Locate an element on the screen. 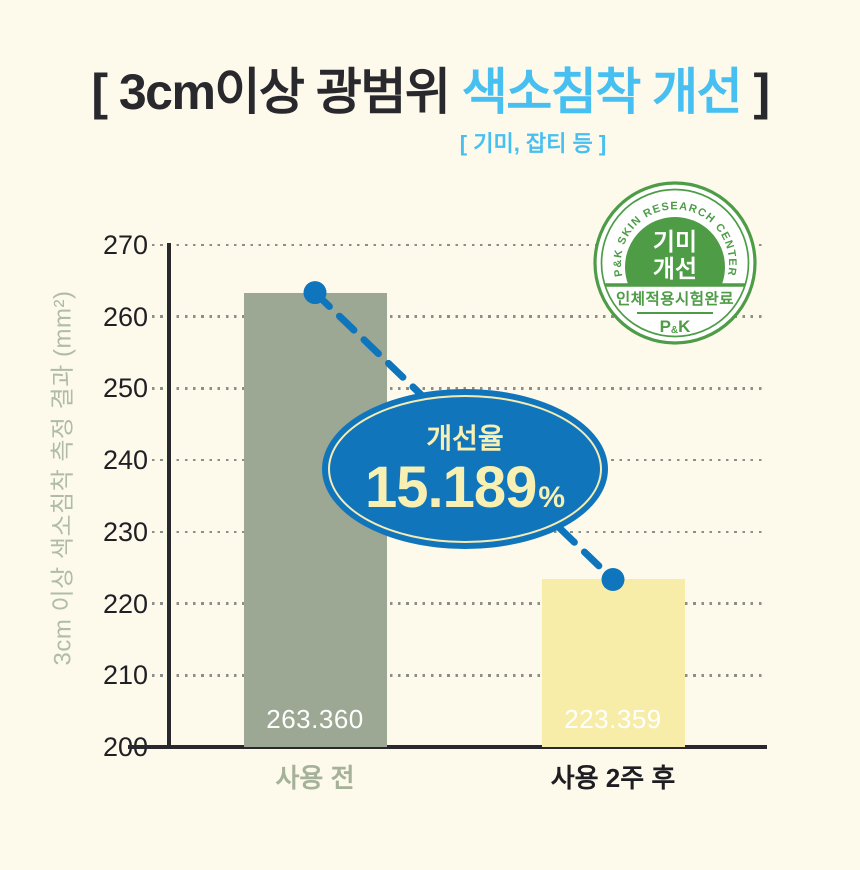  y-tick-230: 230 is located at coordinates (125, 531).